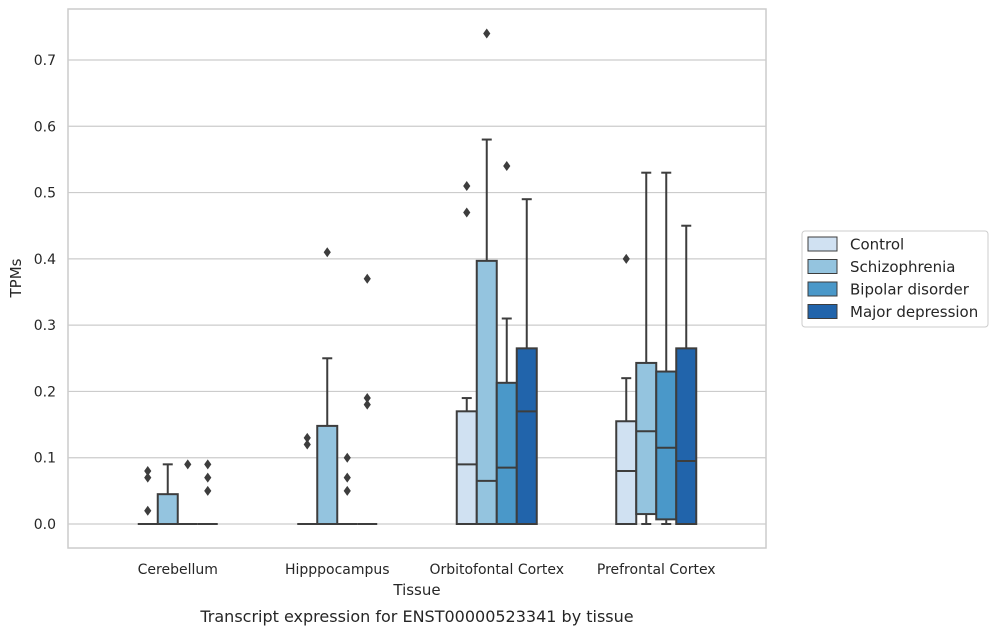 This screenshot has width=997, height=634. I want to click on x-tick-label: Hipppocampus, so click(337, 570).